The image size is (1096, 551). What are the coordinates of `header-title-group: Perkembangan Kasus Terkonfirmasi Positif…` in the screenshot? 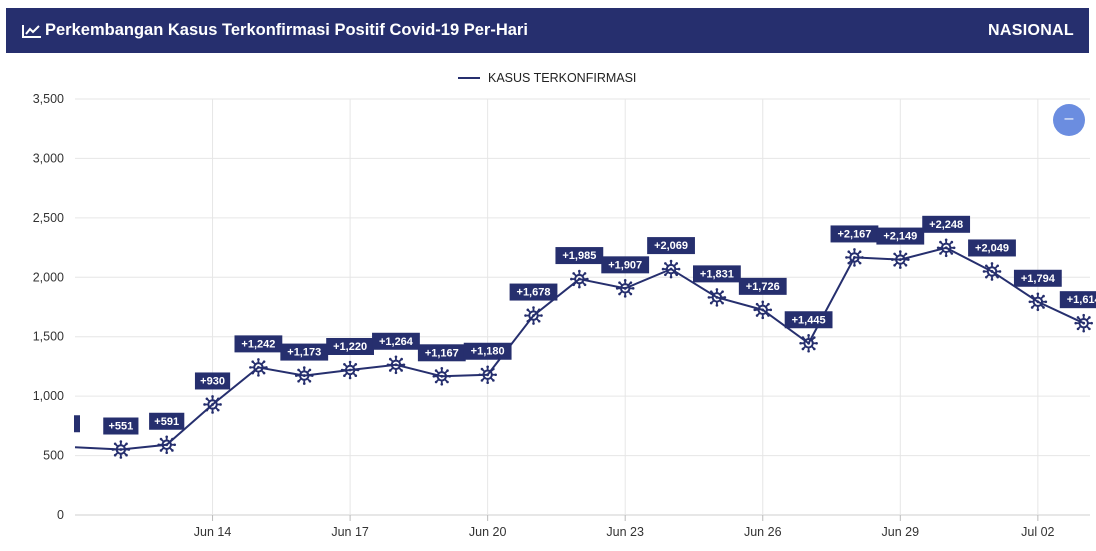 It's located at (275, 30).